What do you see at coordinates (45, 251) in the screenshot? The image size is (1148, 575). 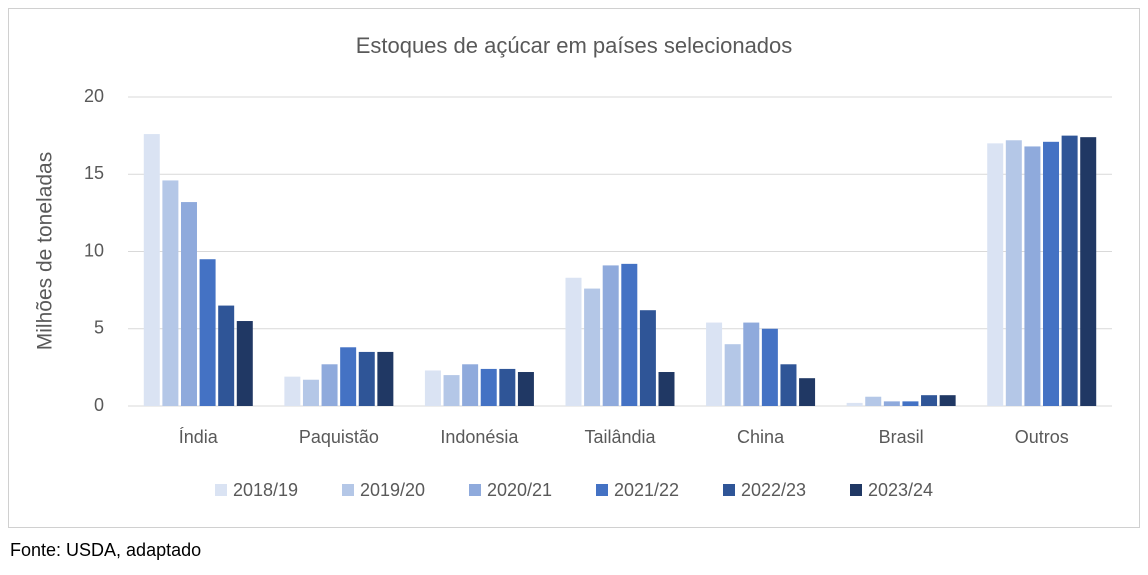 I see `y-axis-label: Milhões de toneladas` at bounding box center [45, 251].